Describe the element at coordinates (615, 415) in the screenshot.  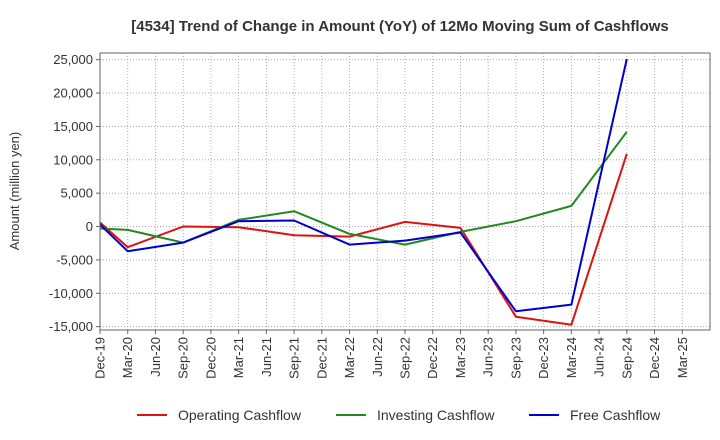
I see `legend-label: Free Cashflow` at that location.